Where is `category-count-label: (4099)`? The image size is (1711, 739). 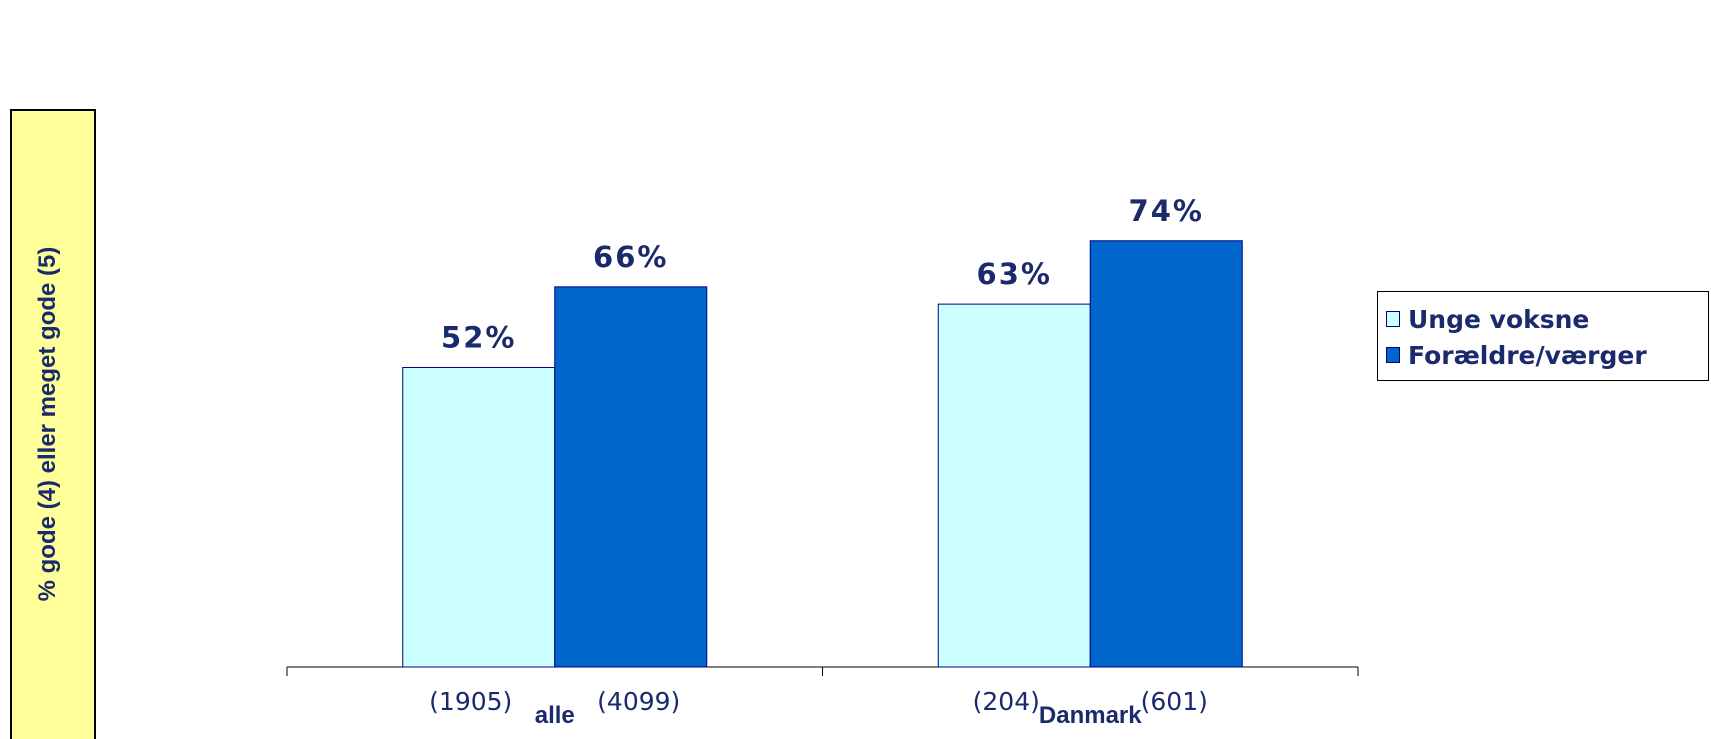 category-count-label: (4099) is located at coordinates (638, 701).